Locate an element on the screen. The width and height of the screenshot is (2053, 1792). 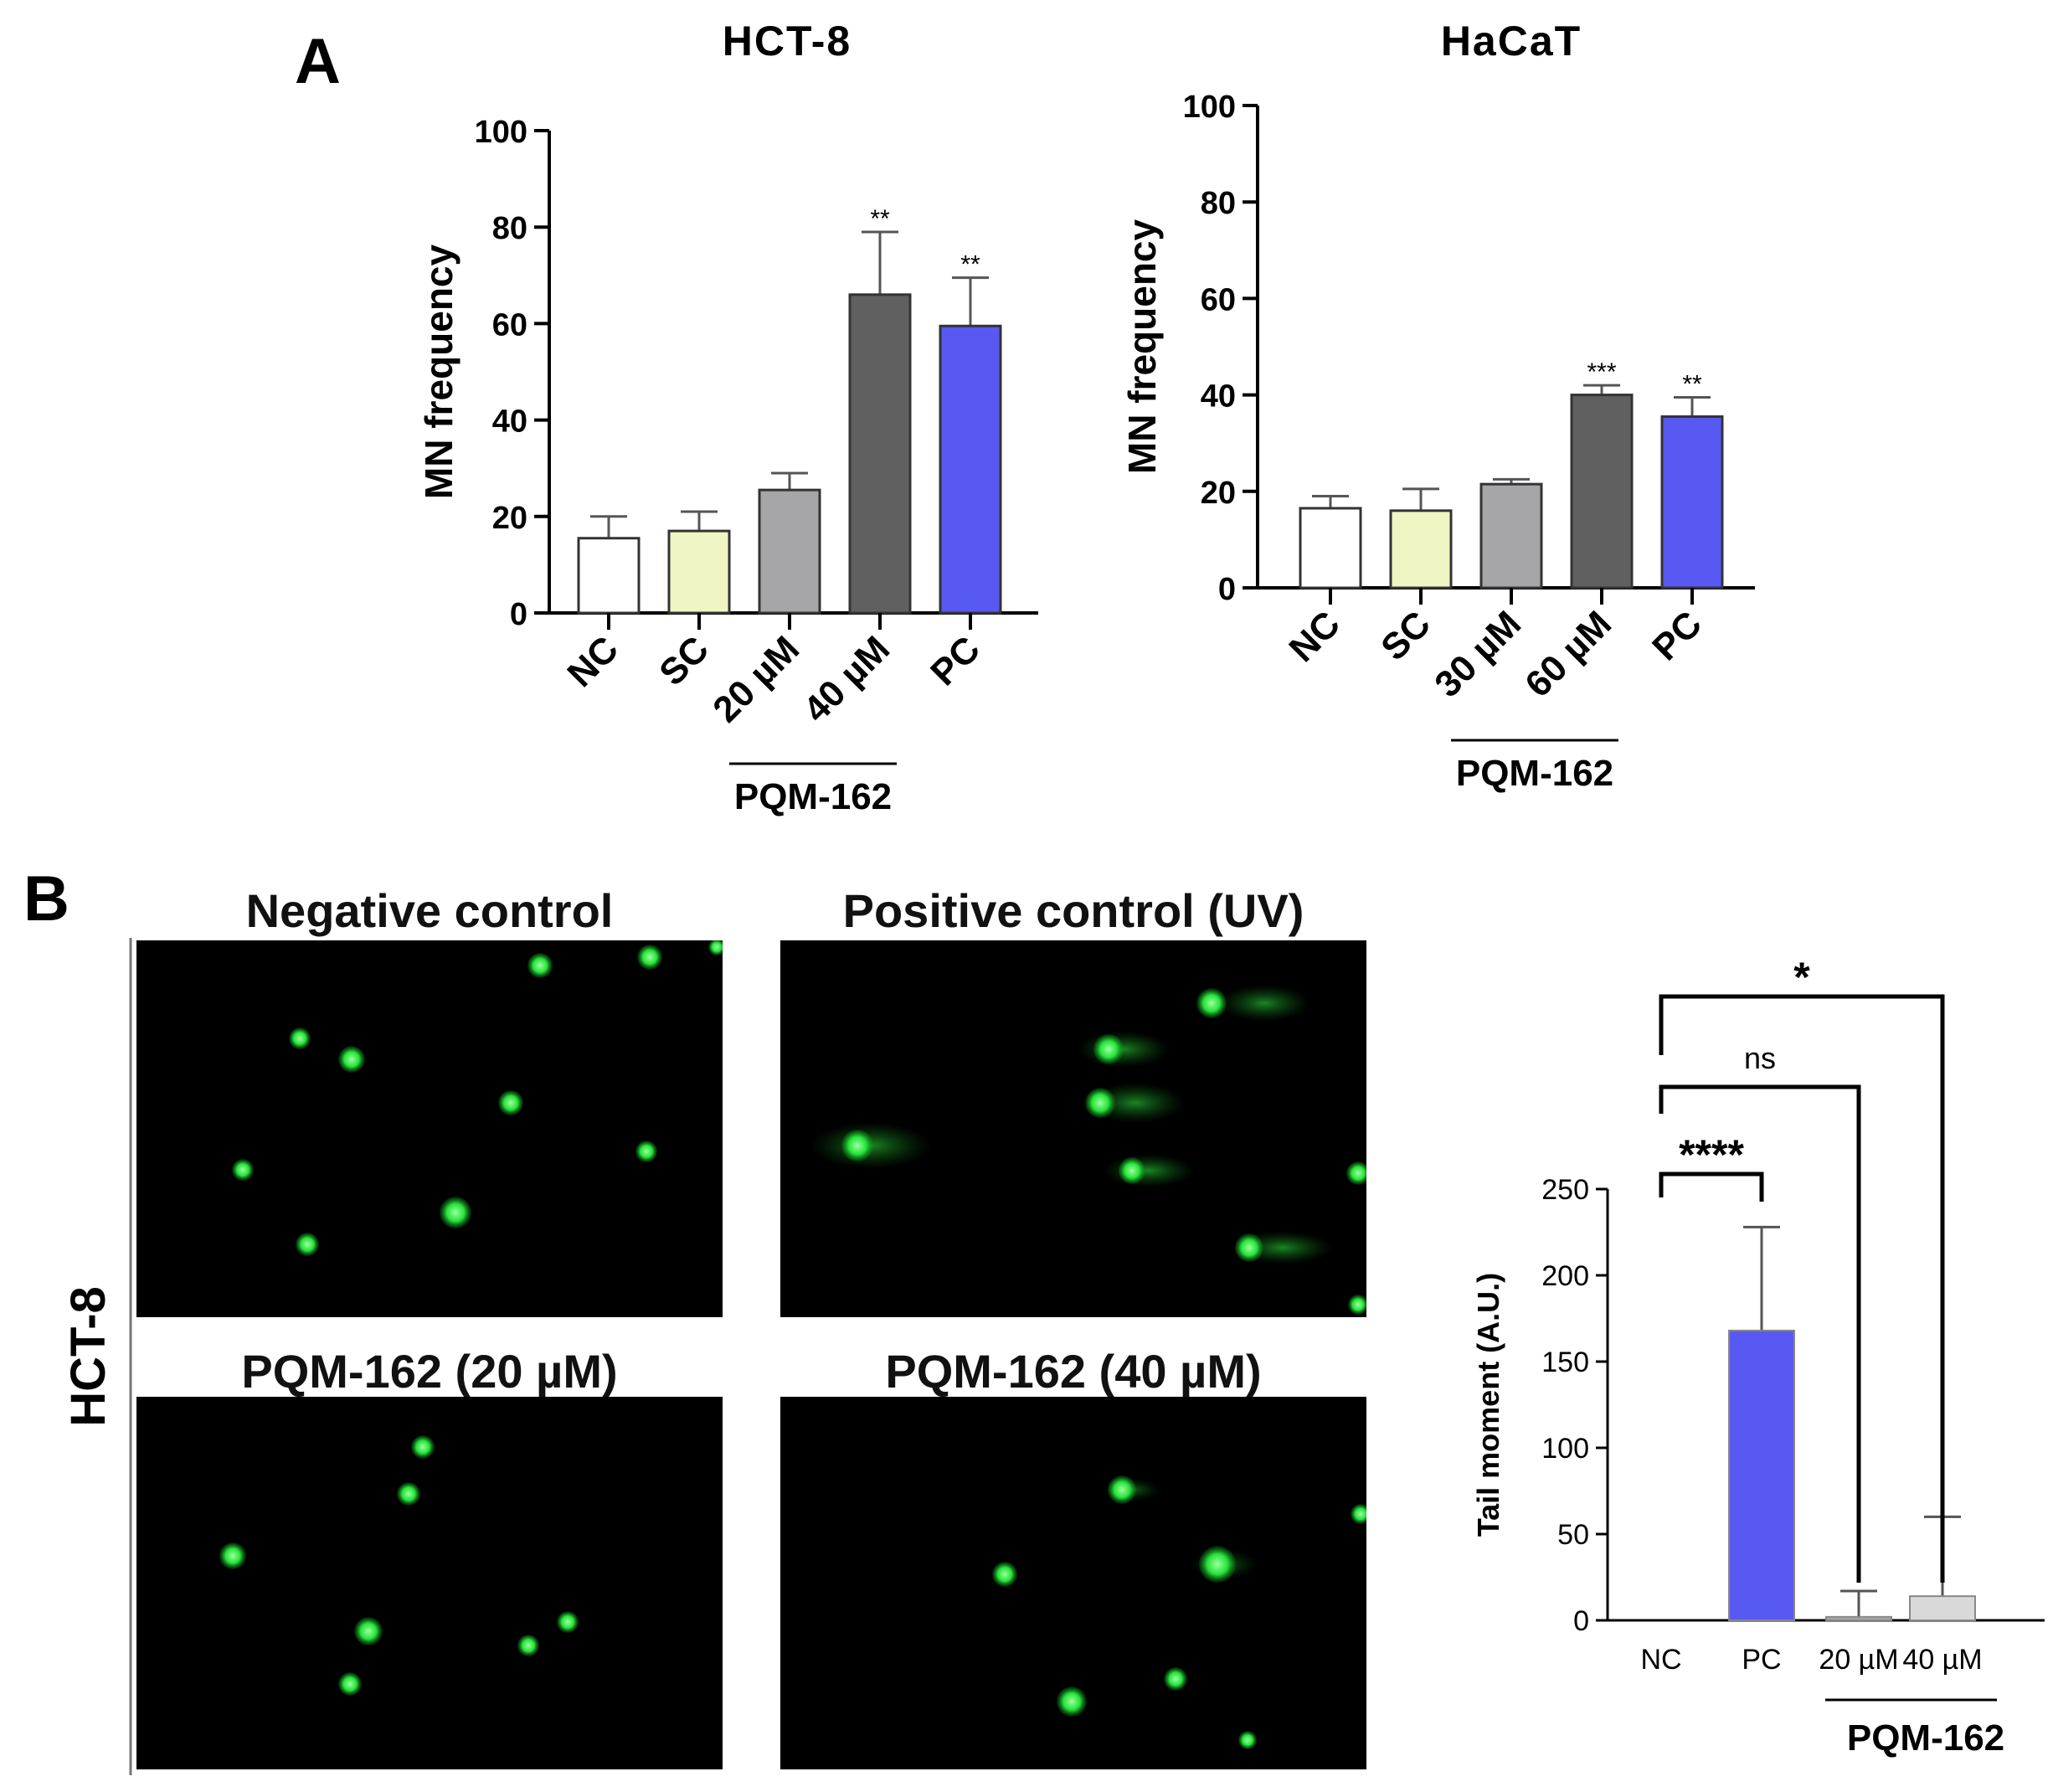
y-tick-label: 250 is located at coordinates (1565, 1190).